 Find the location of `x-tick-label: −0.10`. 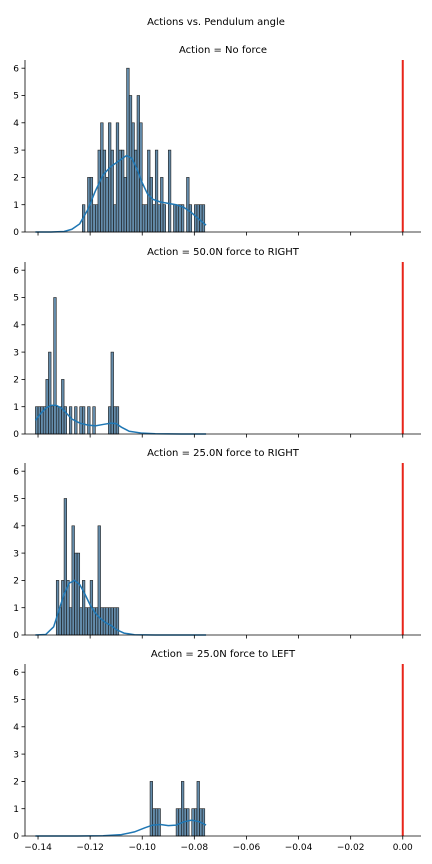

x-tick-label: −0.10 is located at coordinates (142, 848).